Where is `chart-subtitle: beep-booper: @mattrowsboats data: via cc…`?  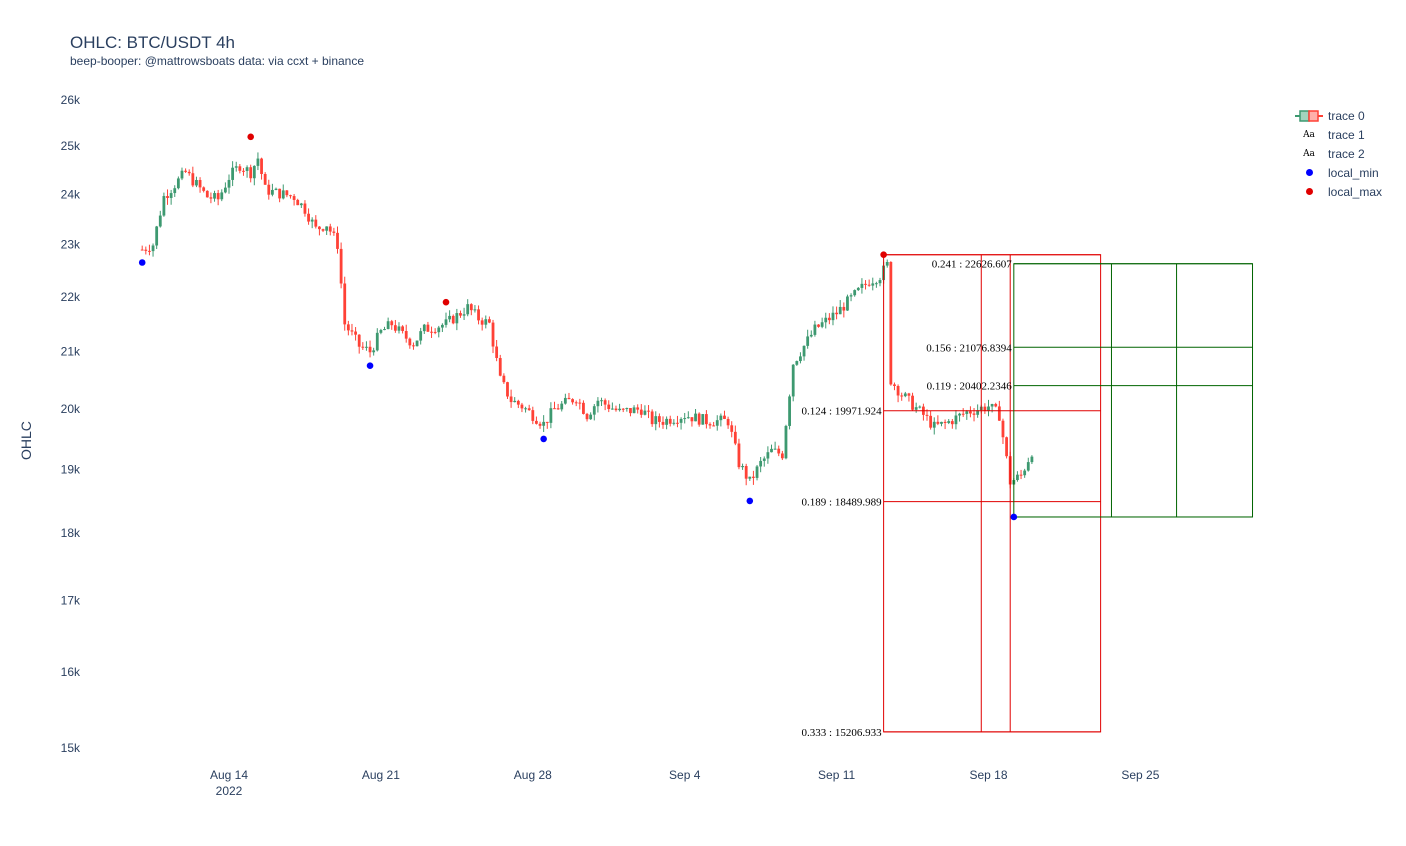
chart-subtitle: beep-booper: @mattrowsboats data: via cc… is located at coordinates (217, 61).